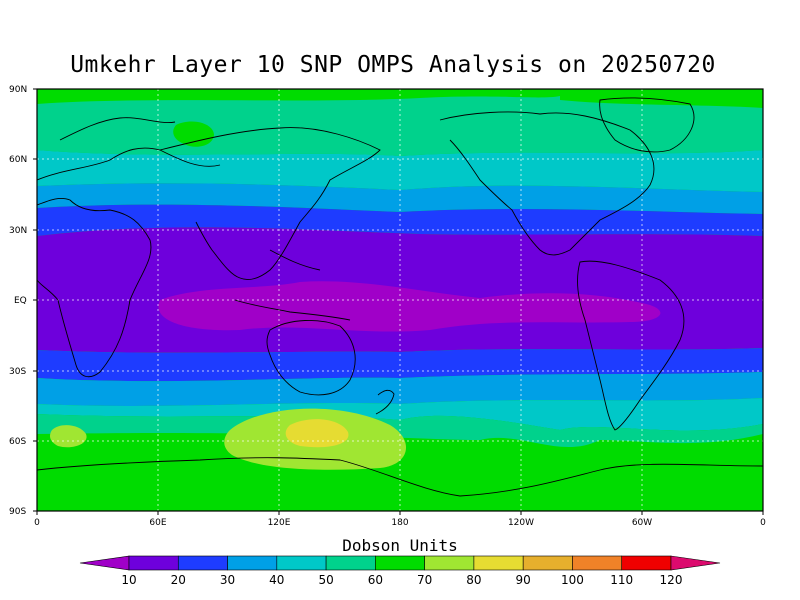 The width and height of the screenshot is (800, 600). What do you see at coordinates (128, 580) in the screenshot?
I see `colorbar-tick-label: 10` at bounding box center [128, 580].